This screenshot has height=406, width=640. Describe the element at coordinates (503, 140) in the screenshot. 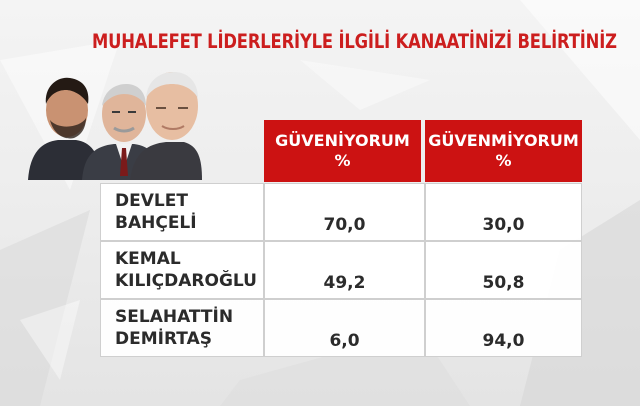

I see `column-header-distrust-label: GÜVENMİYORUM` at that location.